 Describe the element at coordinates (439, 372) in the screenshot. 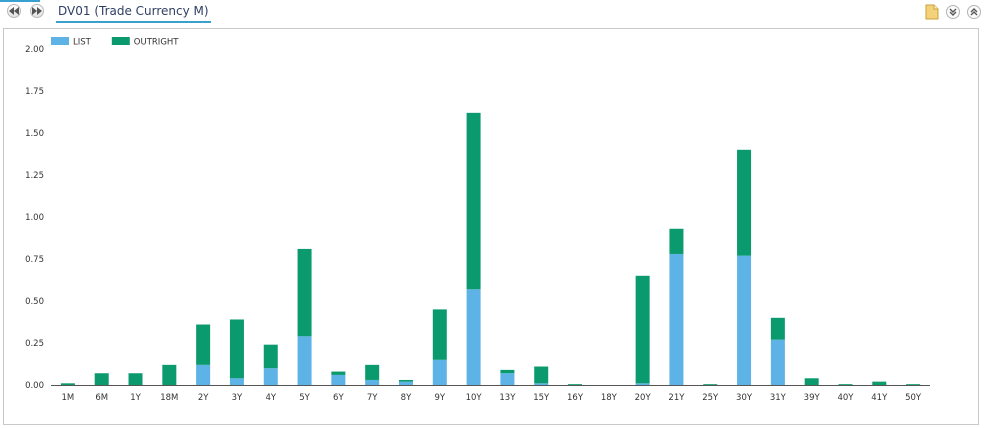

I see `bar-list-9y` at that location.